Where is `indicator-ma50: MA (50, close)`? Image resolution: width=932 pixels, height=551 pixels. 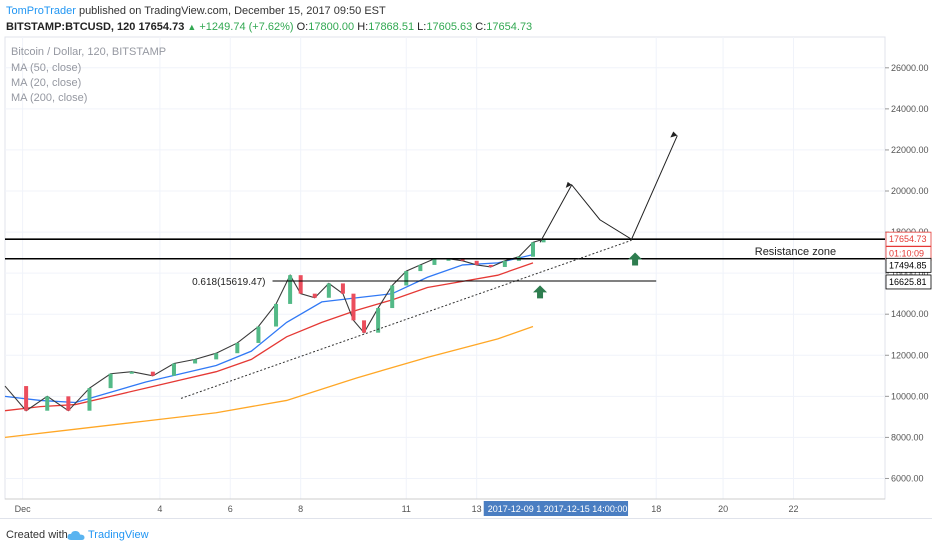 indicator-ma50: MA (50, close) is located at coordinates (46, 68).